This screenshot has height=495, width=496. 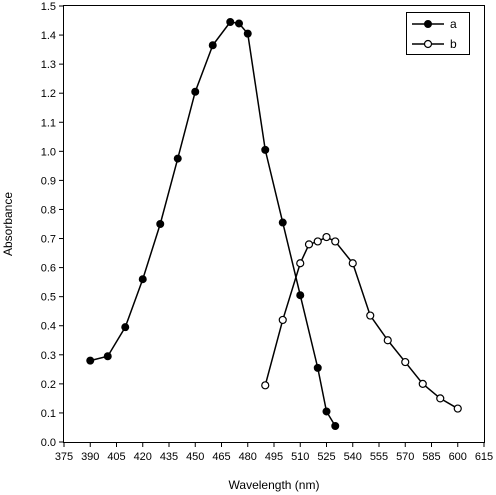 What do you see at coordinates (248, 457) in the screenshot?
I see `x-tick-label: 480` at bounding box center [248, 457].